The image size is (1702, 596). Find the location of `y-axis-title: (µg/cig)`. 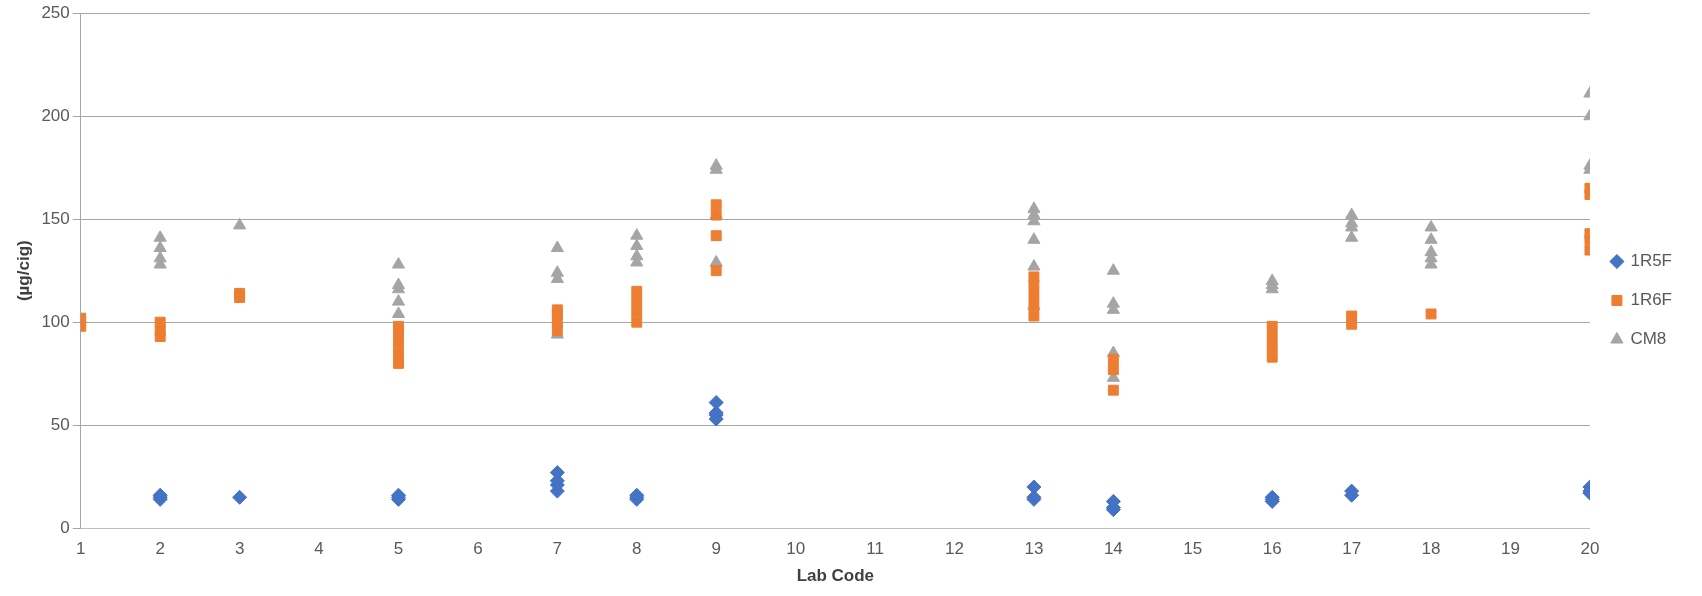

y-axis-title: (µg/cig) is located at coordinates (23, 271).